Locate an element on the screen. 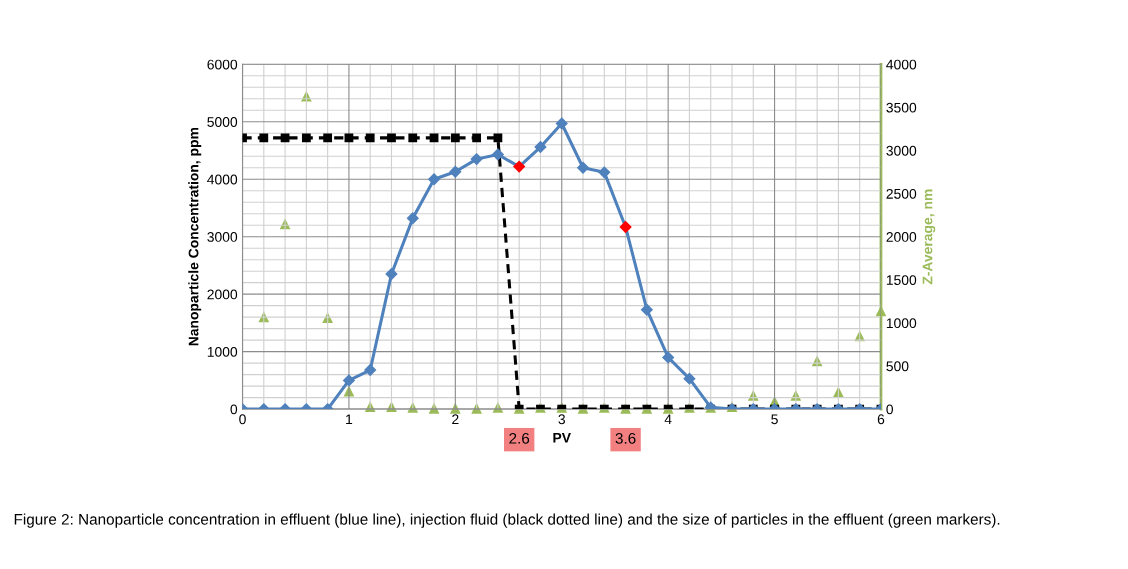 The height and width of the screenshot is (569, 1128). y2-tick-label: 4000 is located at coordinates (901, 64).